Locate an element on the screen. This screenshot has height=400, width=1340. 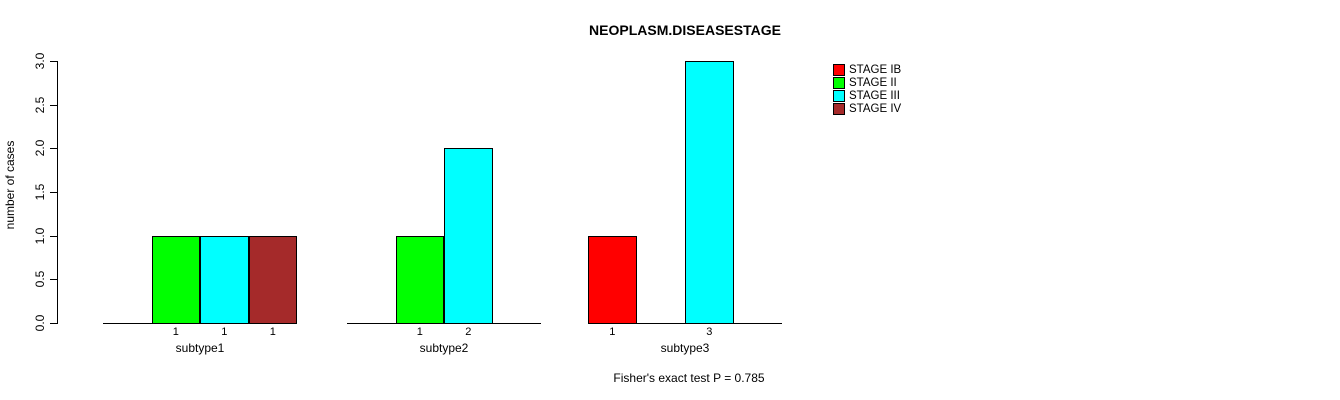
bar-stage-iii-subtype1 is located at coordinates (224, 279).